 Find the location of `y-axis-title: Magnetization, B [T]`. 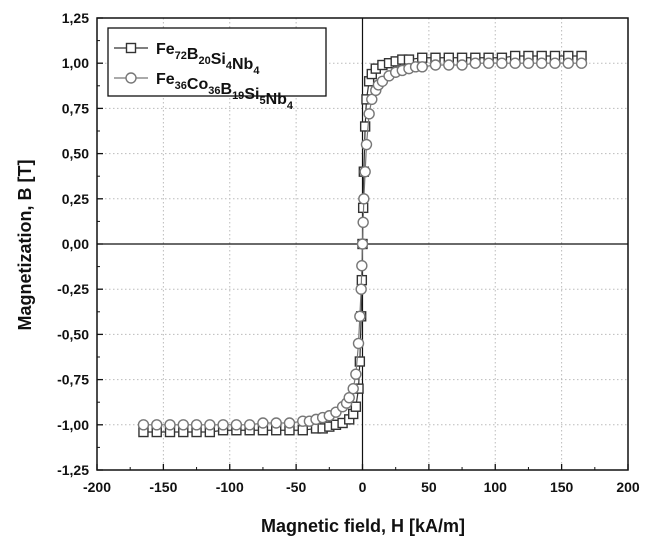

y-axis-title: Magnetization, B [T] is located at coordinates (25, 245).